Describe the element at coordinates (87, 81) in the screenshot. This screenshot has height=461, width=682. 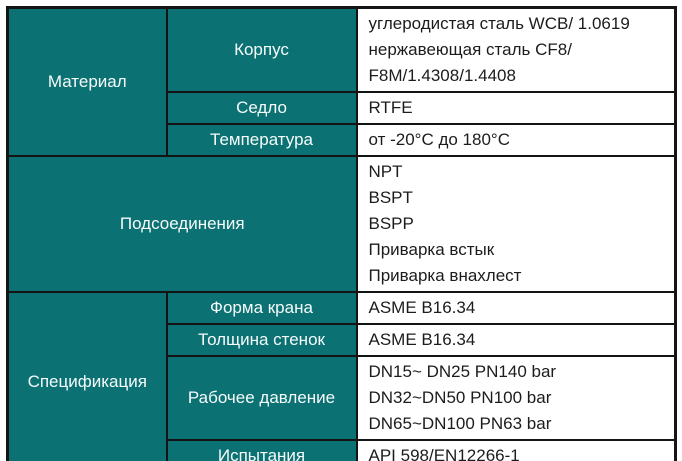
I see `material-group-cell: Материал` at that location.